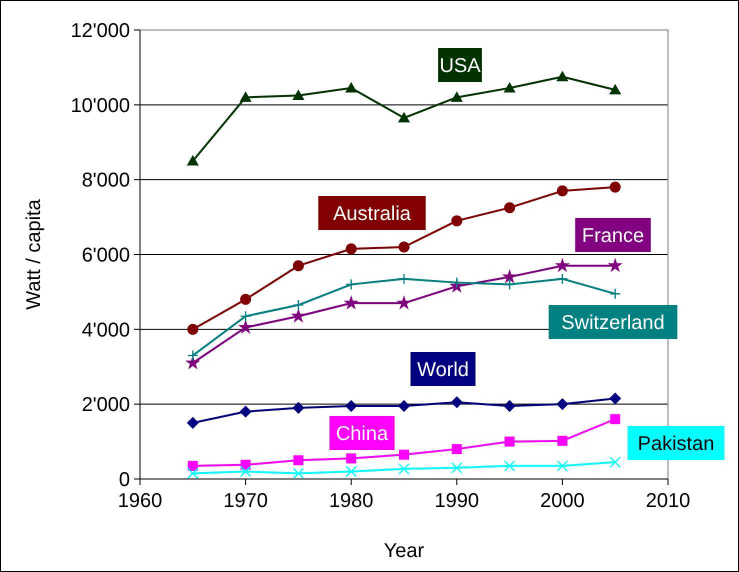 This screenshot has width=739, height=572. I want to click on x-tick-label: 2000, so click(562, 501).